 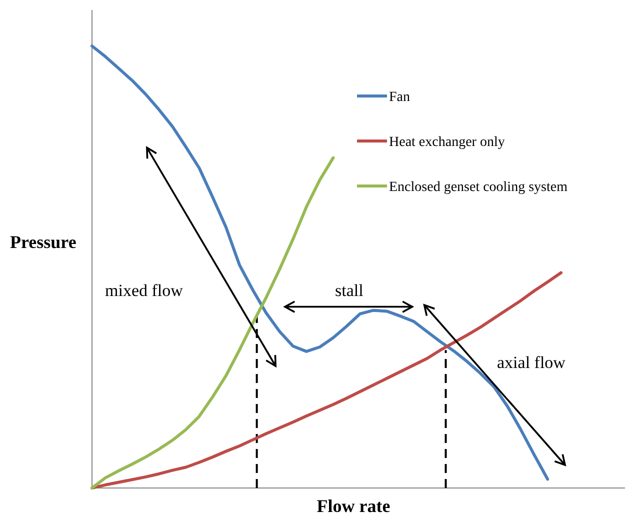 I want to click on legend-label: Enclosed genset cooling system, so click(x=478, y=187).